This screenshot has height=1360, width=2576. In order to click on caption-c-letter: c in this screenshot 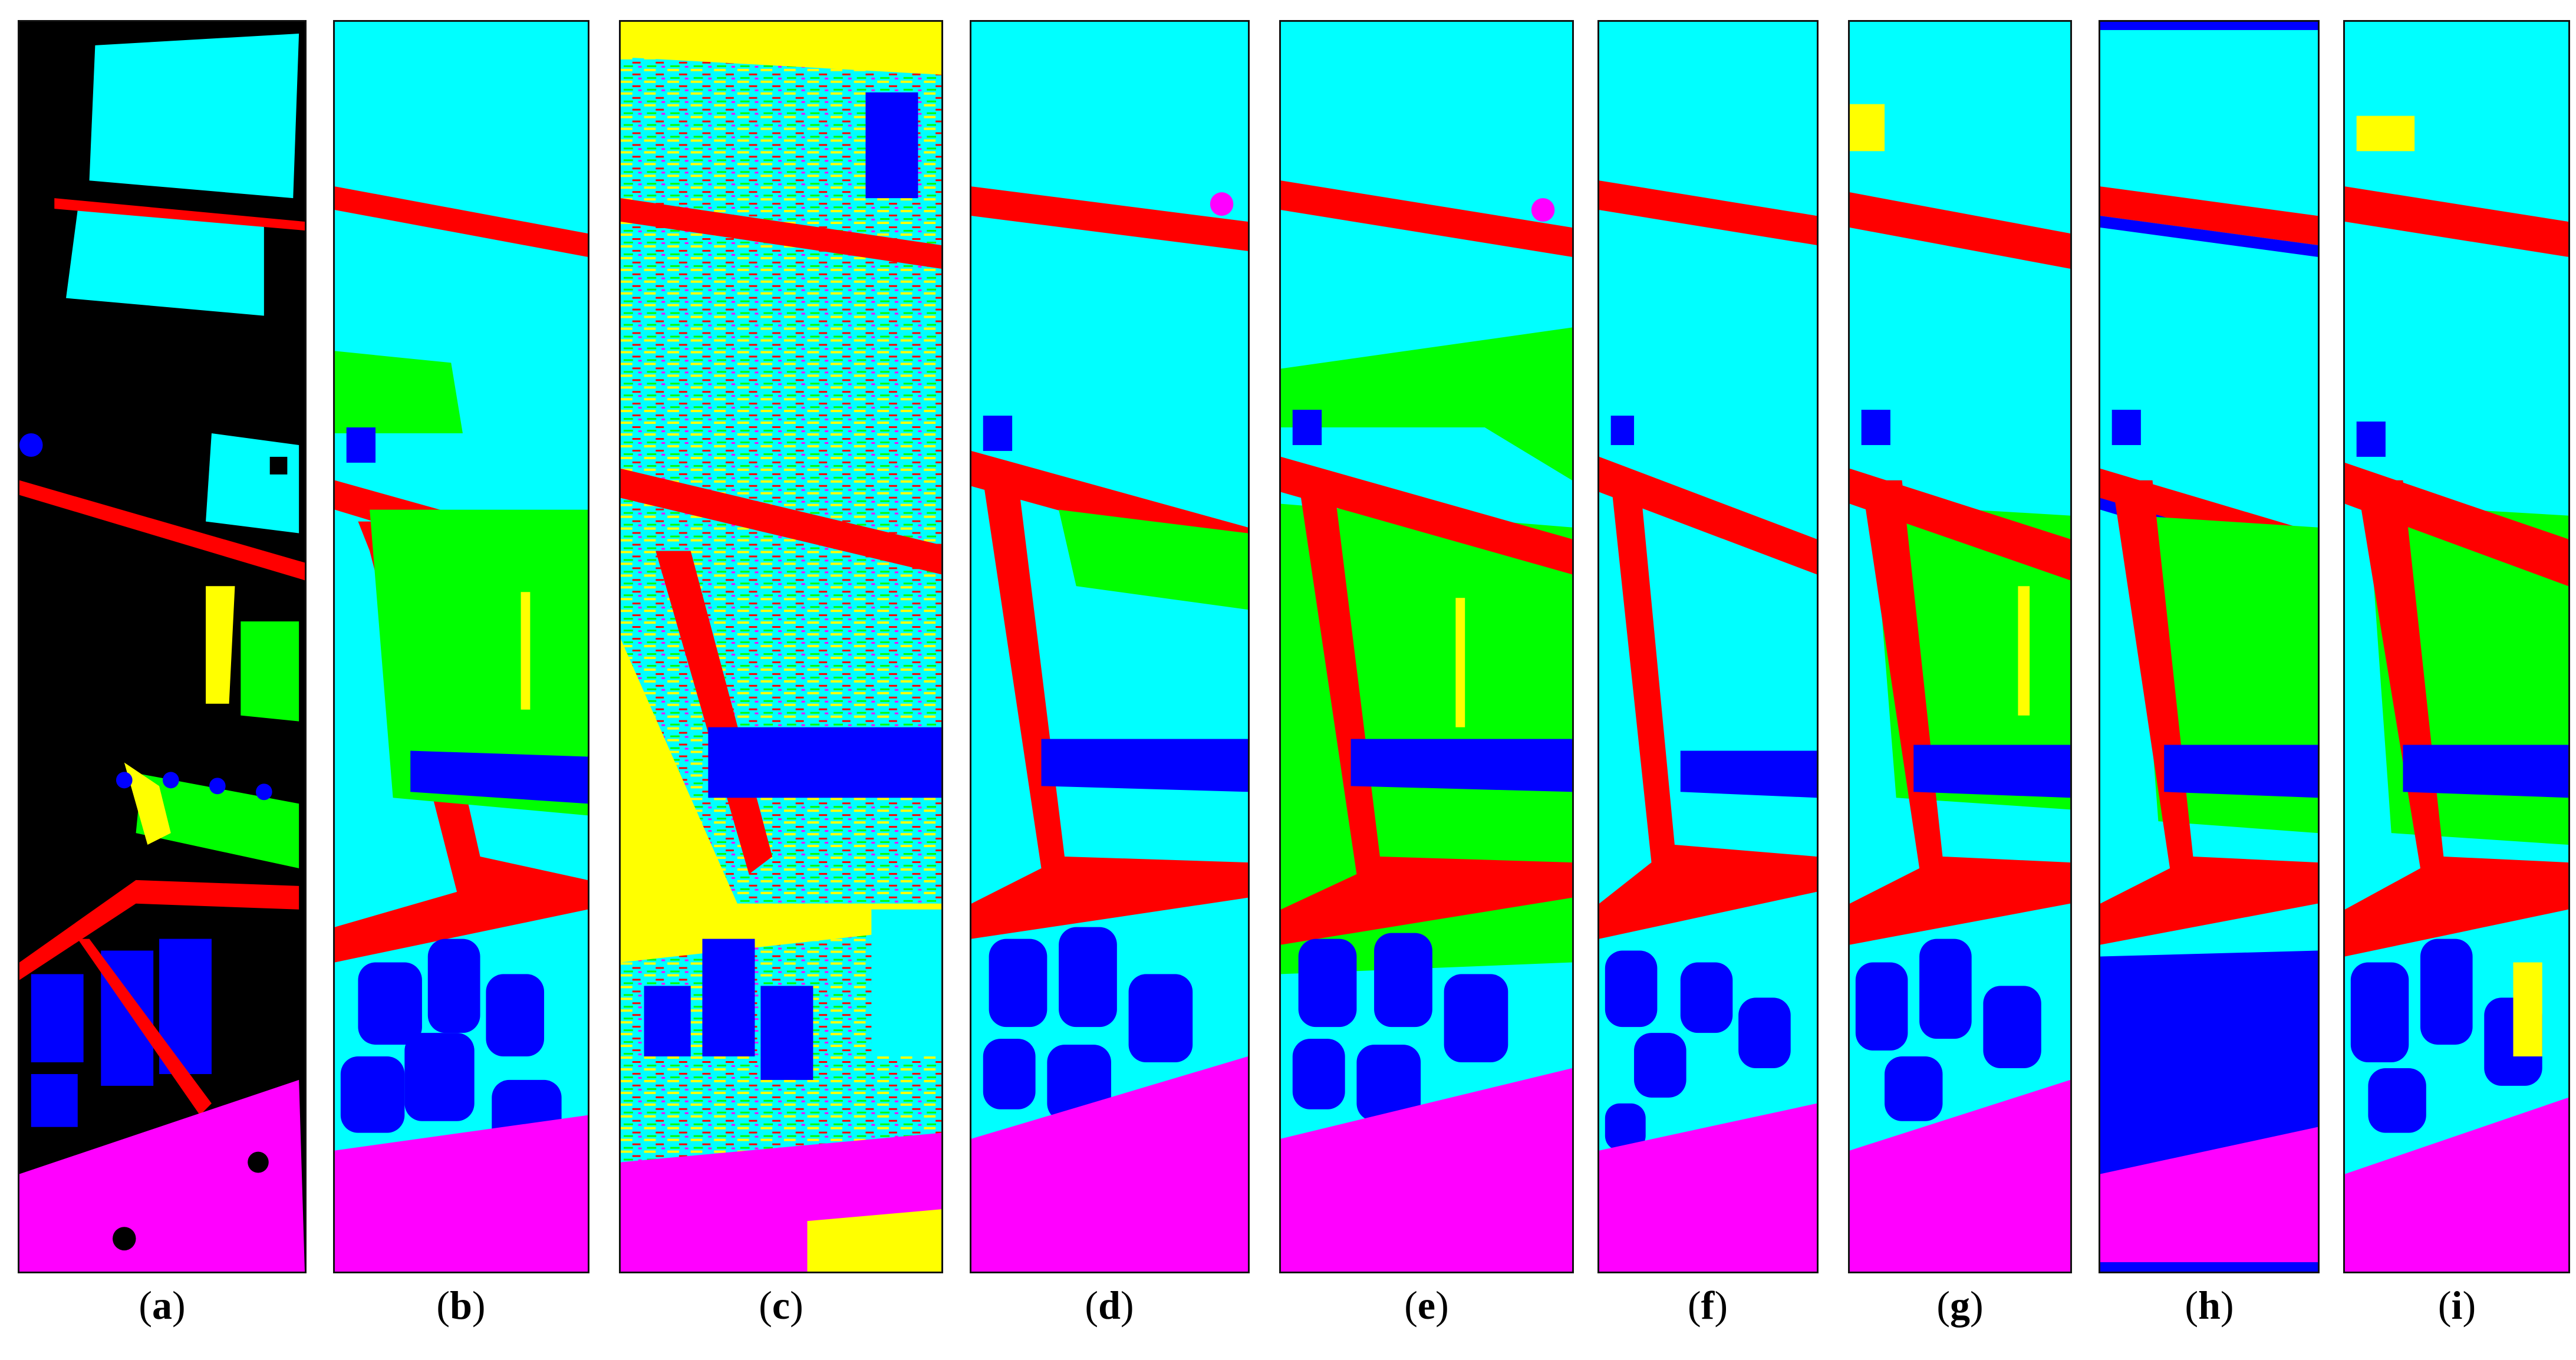, I will do `click(781, 1305)`.